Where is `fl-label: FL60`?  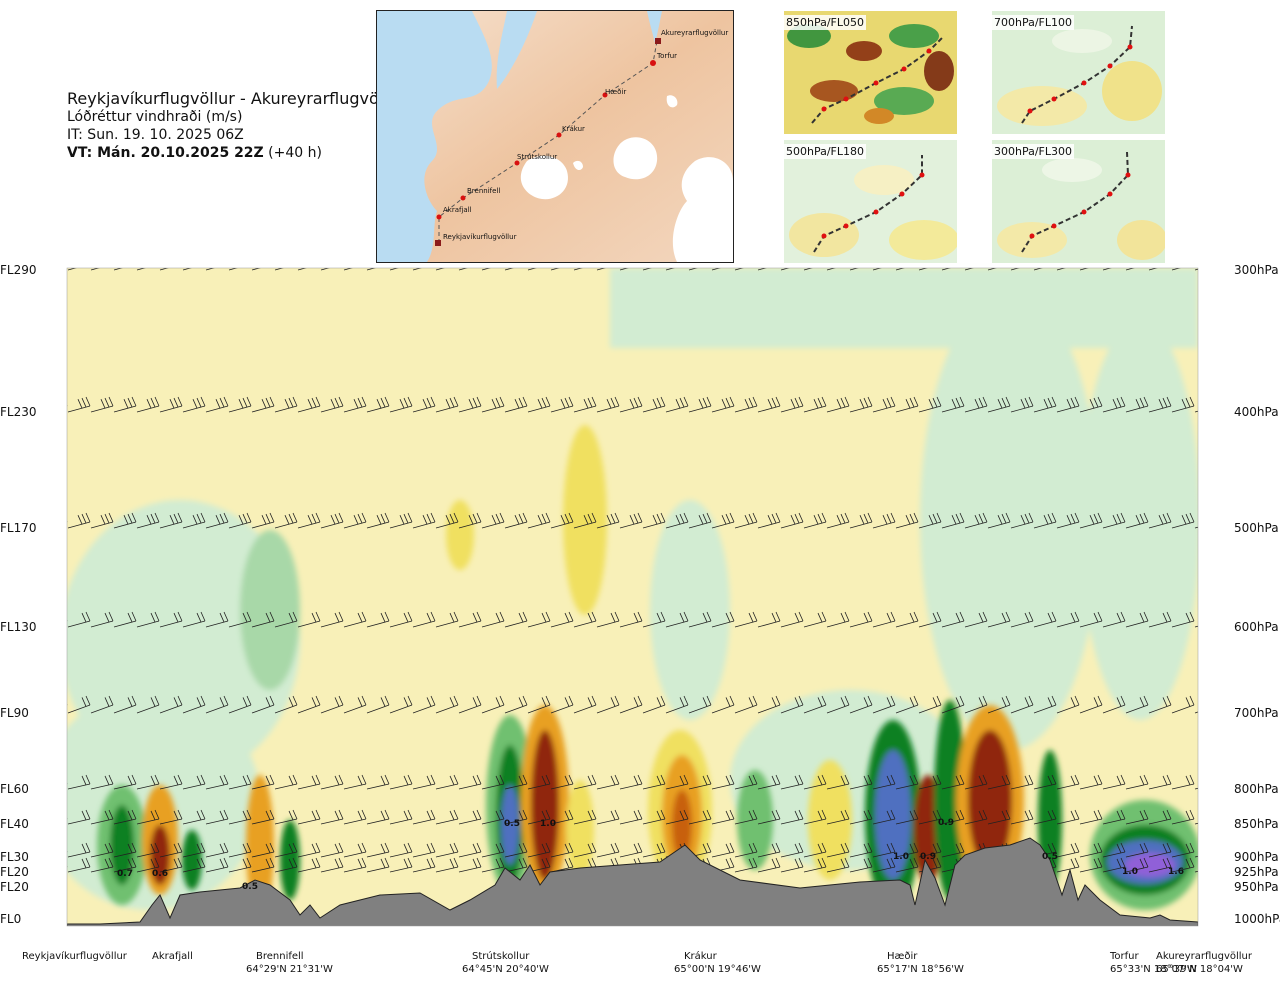 fl-label: FL60 is located at coordinates (14, 789).